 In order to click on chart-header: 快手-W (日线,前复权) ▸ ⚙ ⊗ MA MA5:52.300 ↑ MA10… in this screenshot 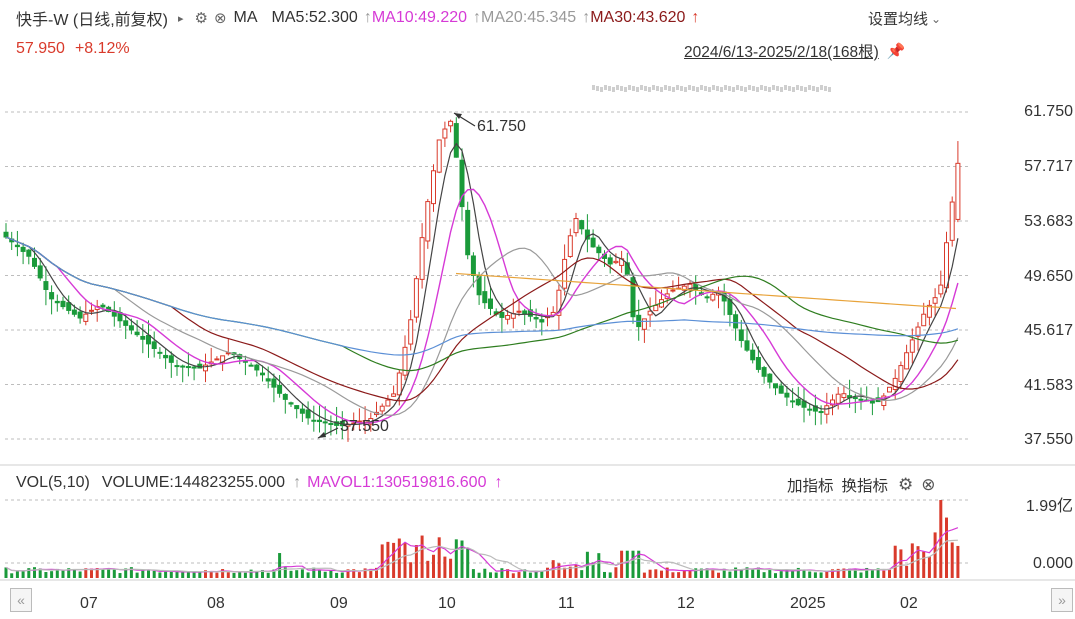, I will do `click(357, 18)`.